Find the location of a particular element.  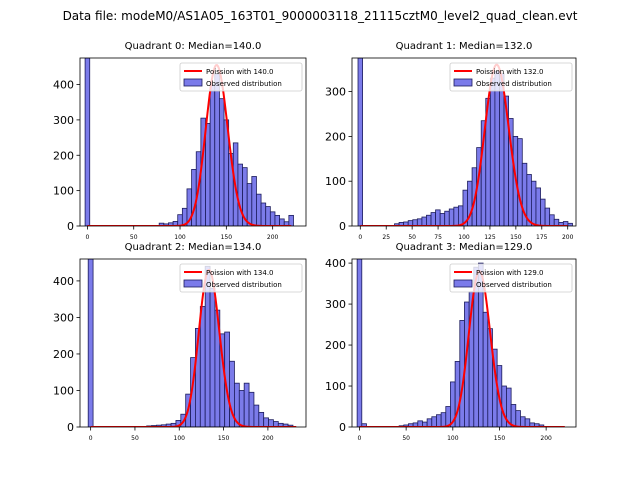

y-tick-label: 100 is located at coordinates (63, 390).